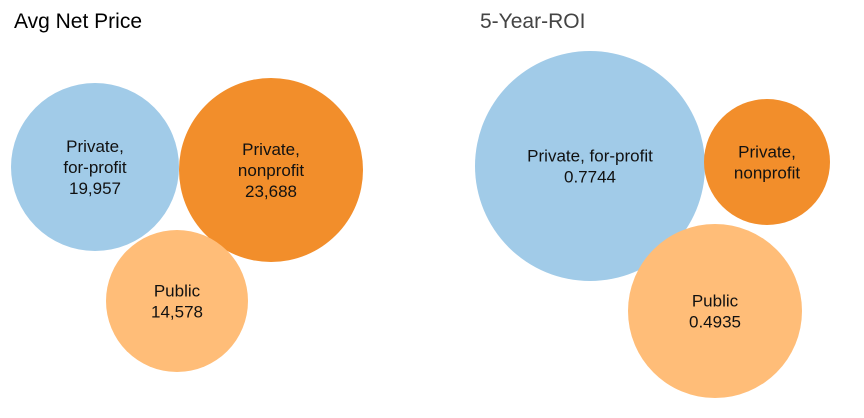 The width and height of the screenshot is (864, 418). Describe the element at coordinates (177, 312) in the screenshot. I see `bubble-public-value: 14,578` at that location.